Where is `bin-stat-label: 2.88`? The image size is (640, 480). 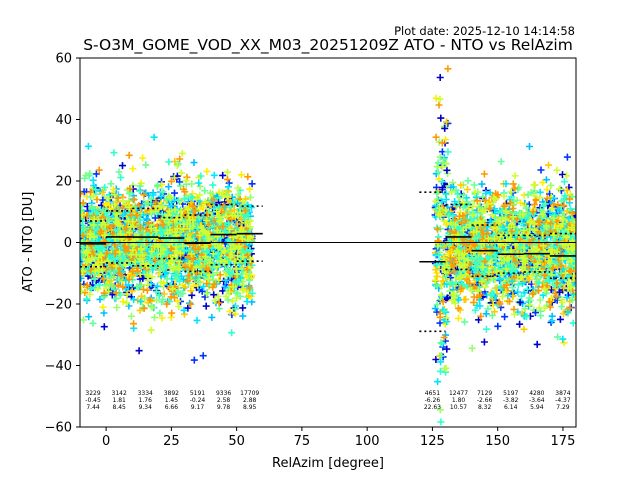
bin-stat-label: 2.88 is located at coordinates (250, 400).